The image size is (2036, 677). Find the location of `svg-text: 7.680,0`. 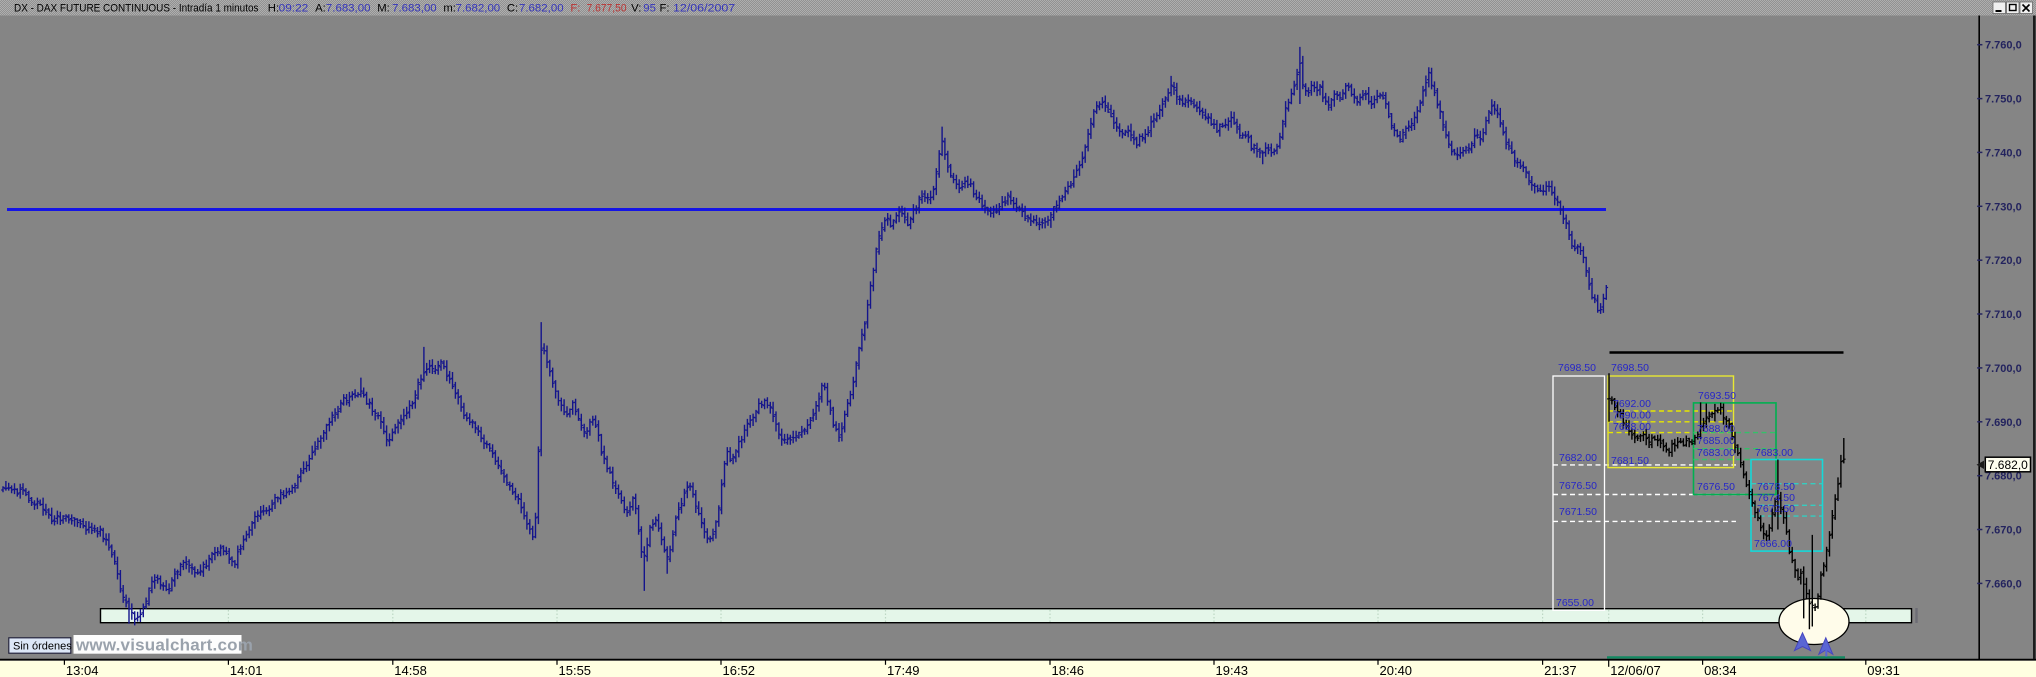

svg-text: 7.680,0 is located at coordinates (2003, 477).